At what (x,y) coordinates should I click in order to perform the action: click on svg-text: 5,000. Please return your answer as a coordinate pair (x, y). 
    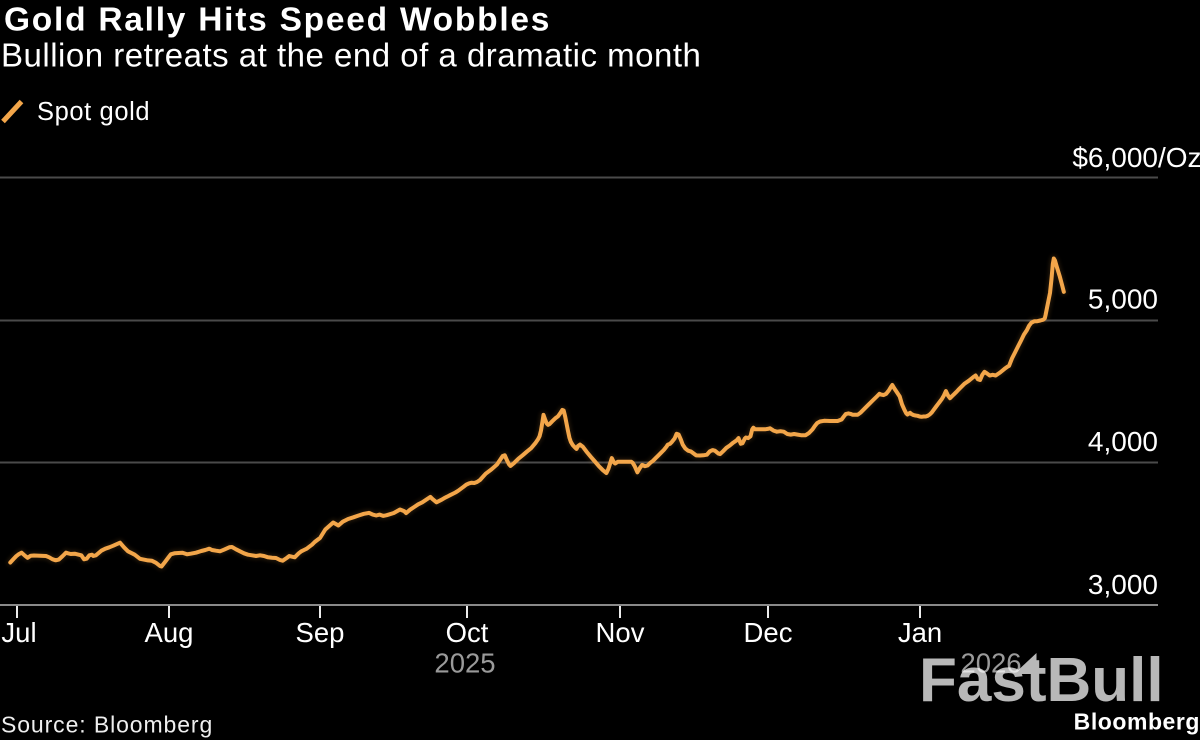
    Looking at the image, I should click on (1123, 298).